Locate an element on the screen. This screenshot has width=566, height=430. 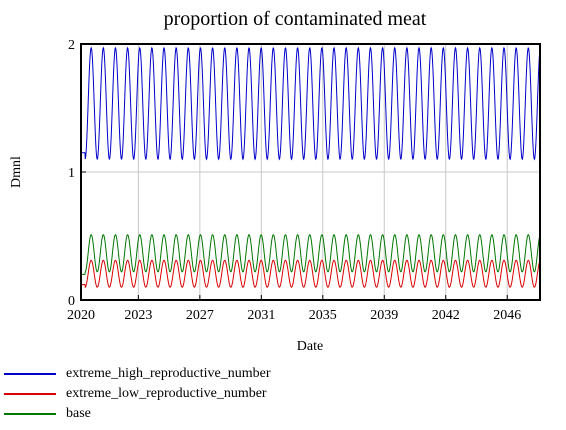
x-tick-label: 2023 is located at coordinates (138, 315).